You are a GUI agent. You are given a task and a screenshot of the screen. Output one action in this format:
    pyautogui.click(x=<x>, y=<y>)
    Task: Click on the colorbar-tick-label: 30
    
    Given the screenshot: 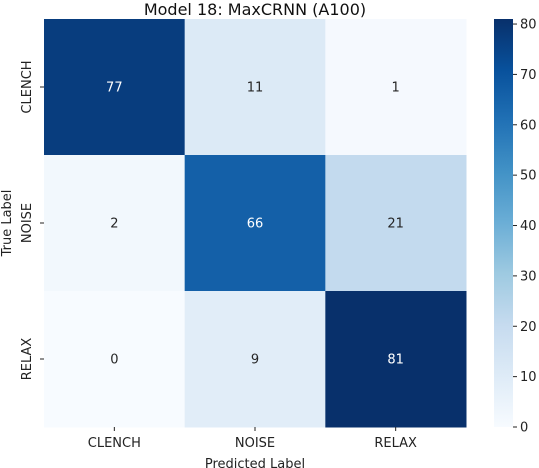 What is the action you would take?
    pyautogui.click(x=528, y=276)
    